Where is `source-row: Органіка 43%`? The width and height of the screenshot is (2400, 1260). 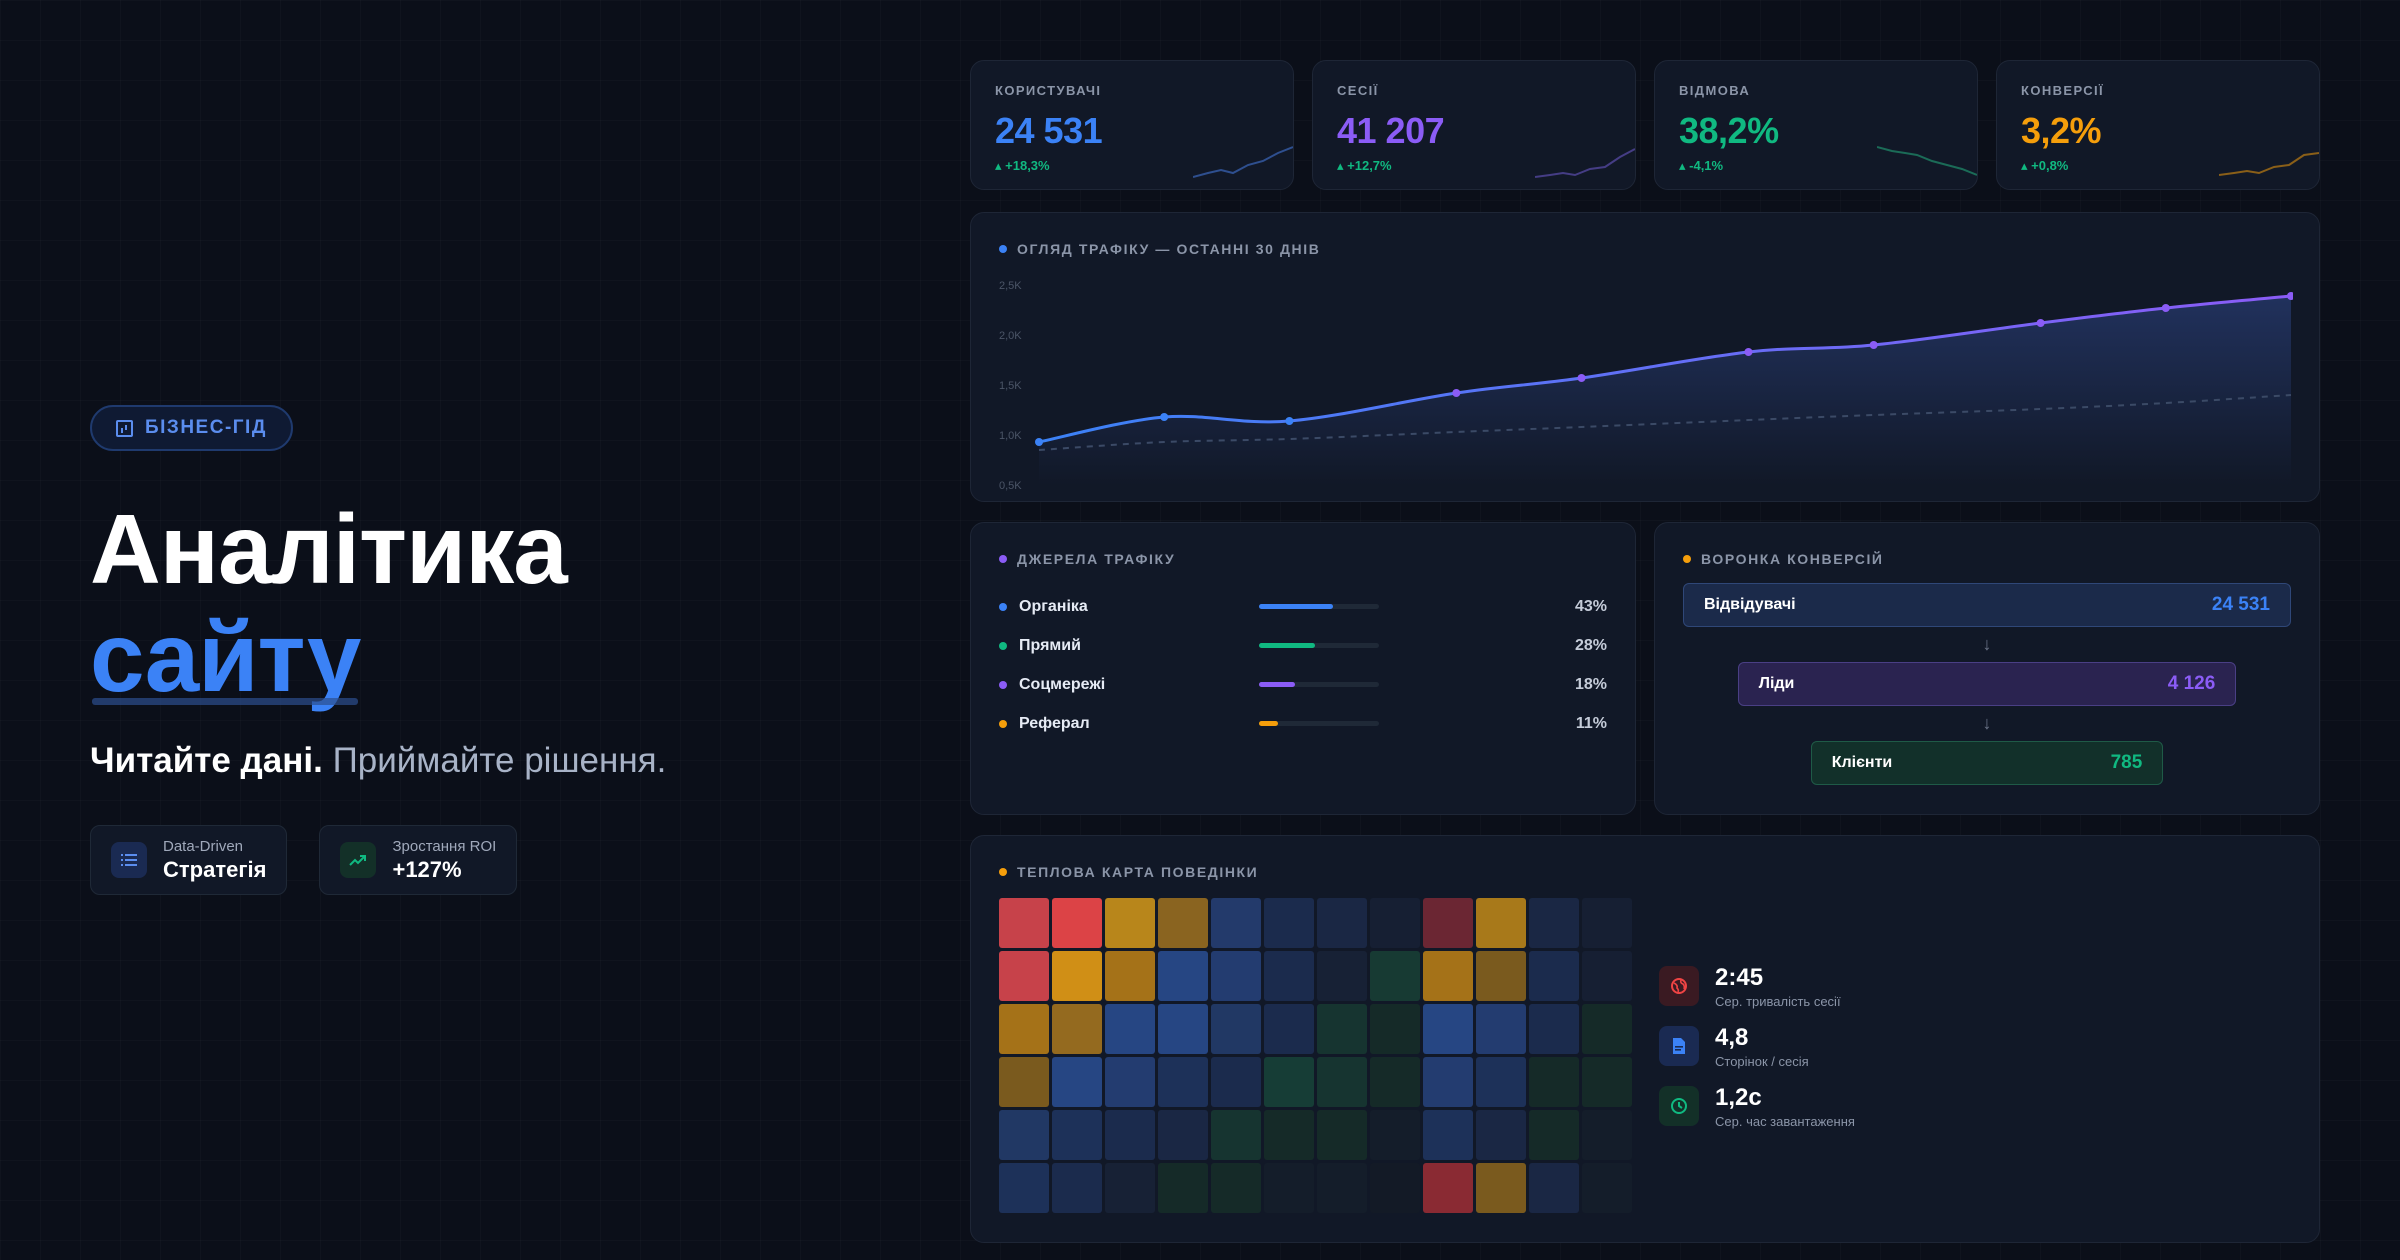 source-row: Органіка 43% is located at coordinates (1303, 606).